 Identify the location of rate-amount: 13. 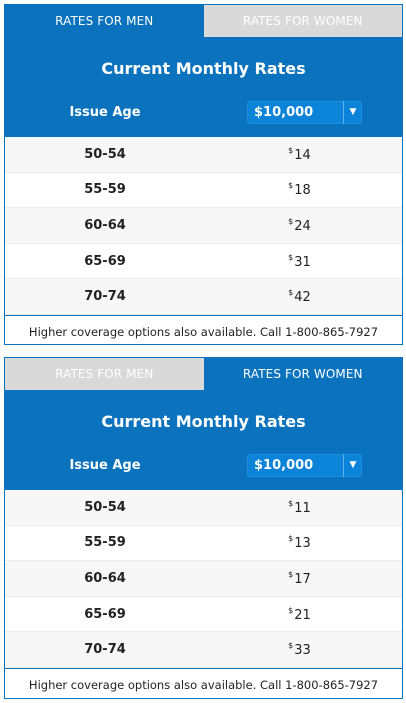
(302, 544).